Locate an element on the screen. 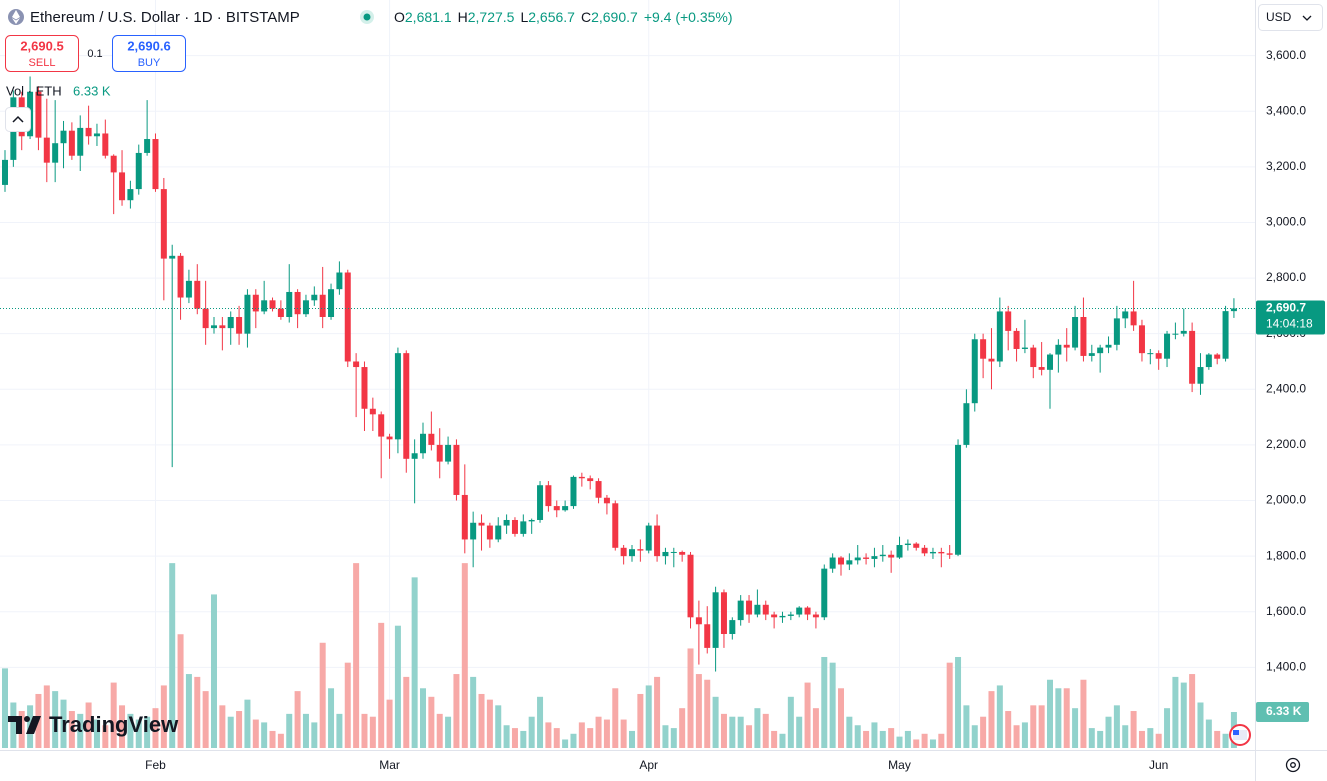 This screenshot has width=1327, height=781. spread: 0.1 is located at coordinates (94, 54).